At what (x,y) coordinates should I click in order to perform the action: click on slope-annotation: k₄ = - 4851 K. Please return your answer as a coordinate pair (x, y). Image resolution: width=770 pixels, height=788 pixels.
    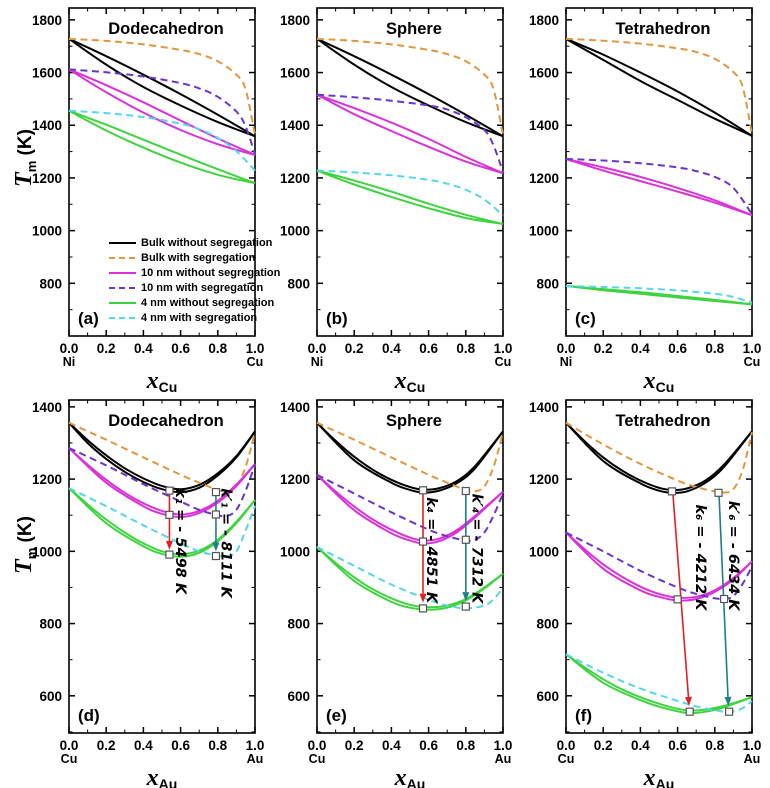
    Looking at the image, I should click on (431, 551).